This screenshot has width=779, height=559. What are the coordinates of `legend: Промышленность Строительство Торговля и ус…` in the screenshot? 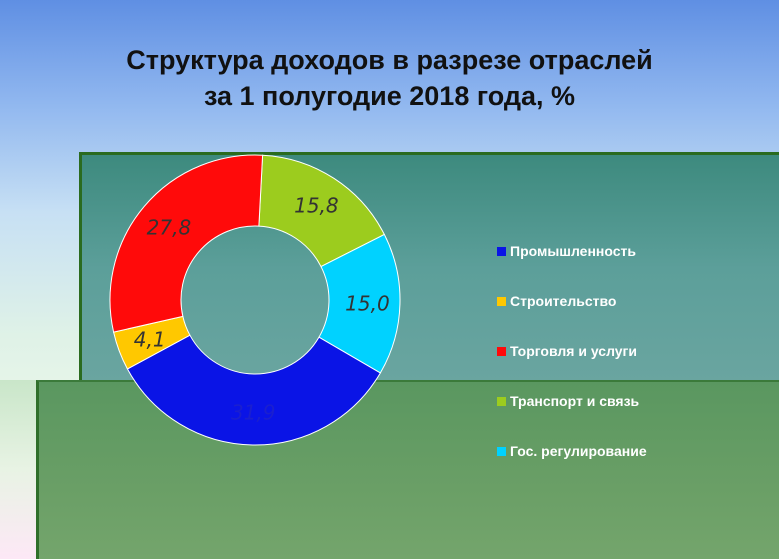 It's located at (572, 365).